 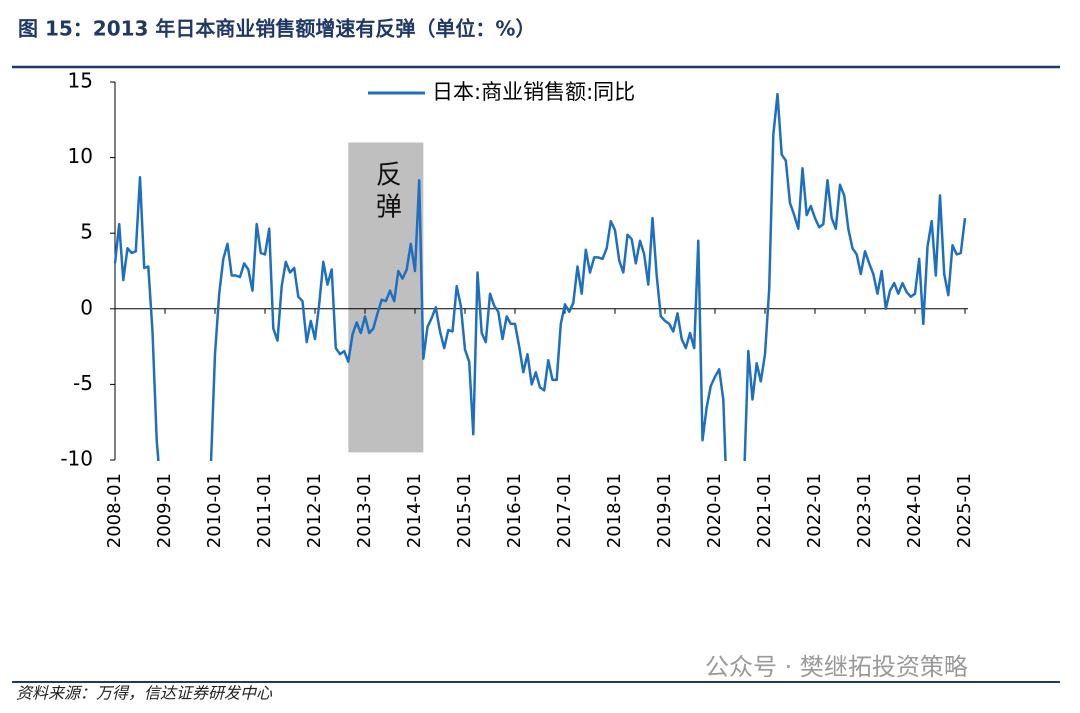 I want to click on x-tick-label: 2011-01, so click(x=264, y=510).